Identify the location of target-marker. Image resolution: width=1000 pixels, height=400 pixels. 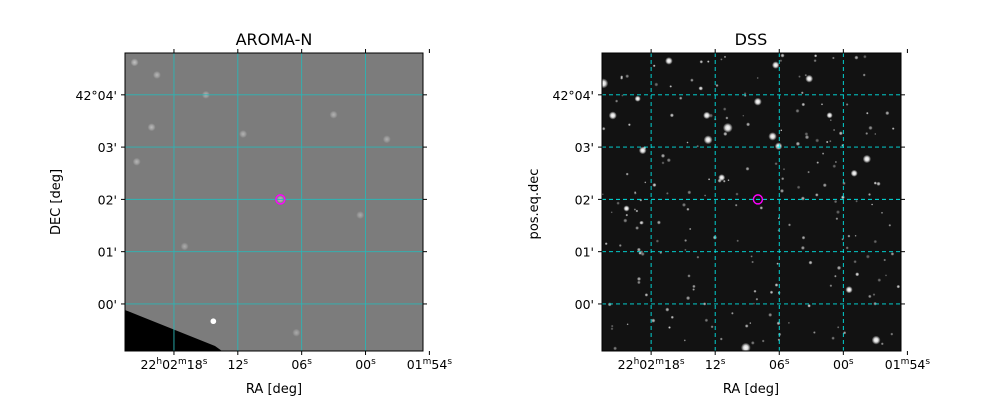
(280, 199).